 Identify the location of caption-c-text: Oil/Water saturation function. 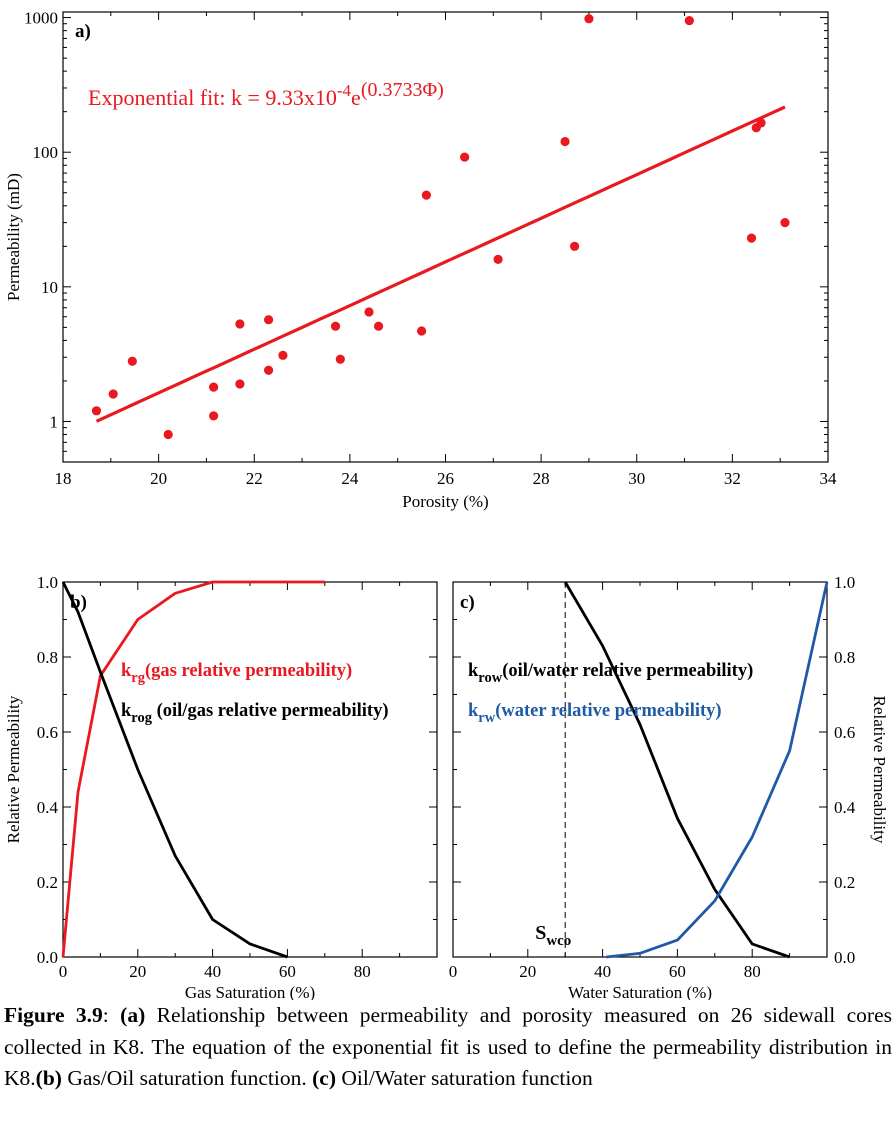
(464, 1078).